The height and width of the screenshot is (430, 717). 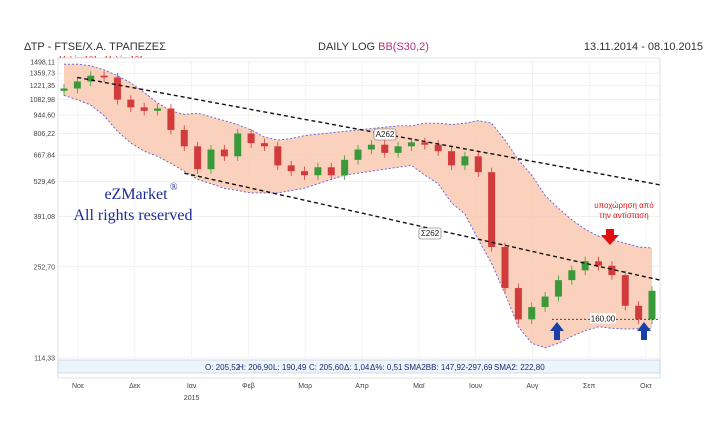 What do you see at coordinates (132, 215) in the screenshot?
I see `watermark-line2: All rights reserved` at bounding box center [132, 215].